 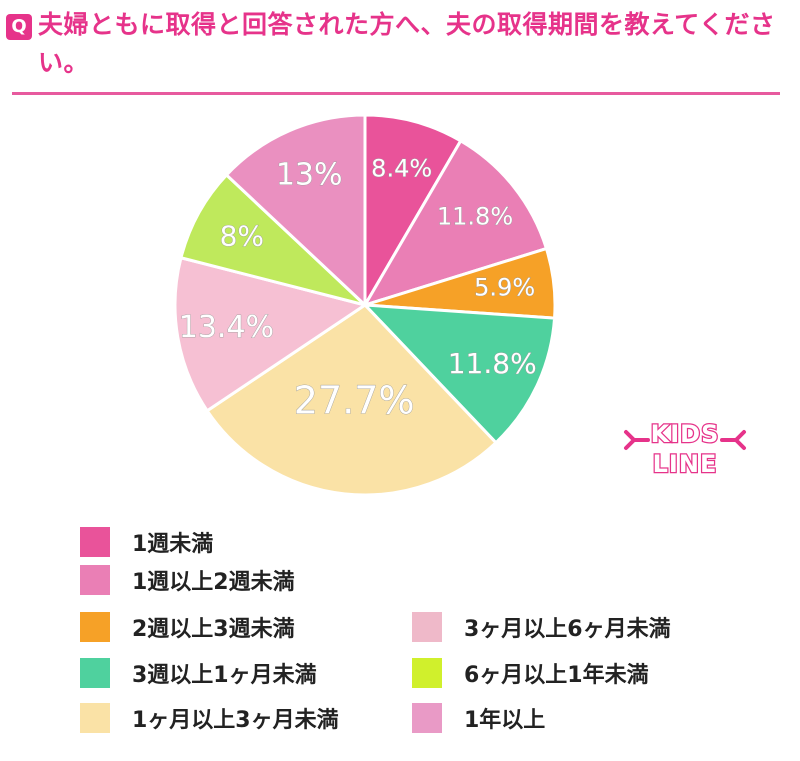 I want to click on legend-item: 1年以上, so click(x=478, y=718).